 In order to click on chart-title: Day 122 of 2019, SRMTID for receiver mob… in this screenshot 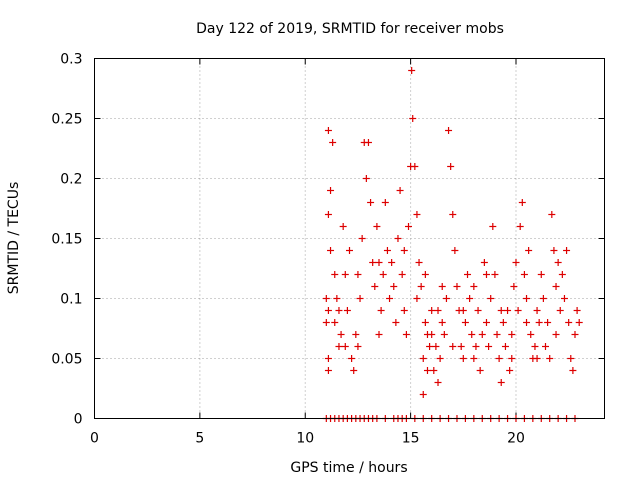, I will do `click(350, 29)`.